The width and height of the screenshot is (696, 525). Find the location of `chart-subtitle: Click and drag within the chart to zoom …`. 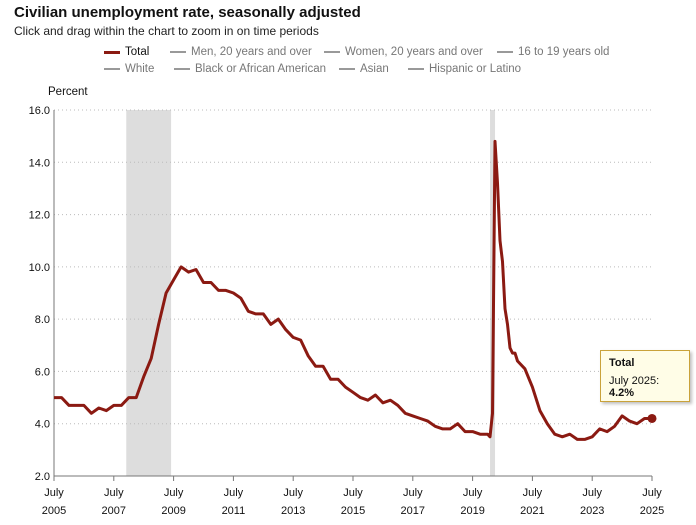

chart-subtitle: Click and drag within the chart to zoom … is located at coordinates (166, 31).